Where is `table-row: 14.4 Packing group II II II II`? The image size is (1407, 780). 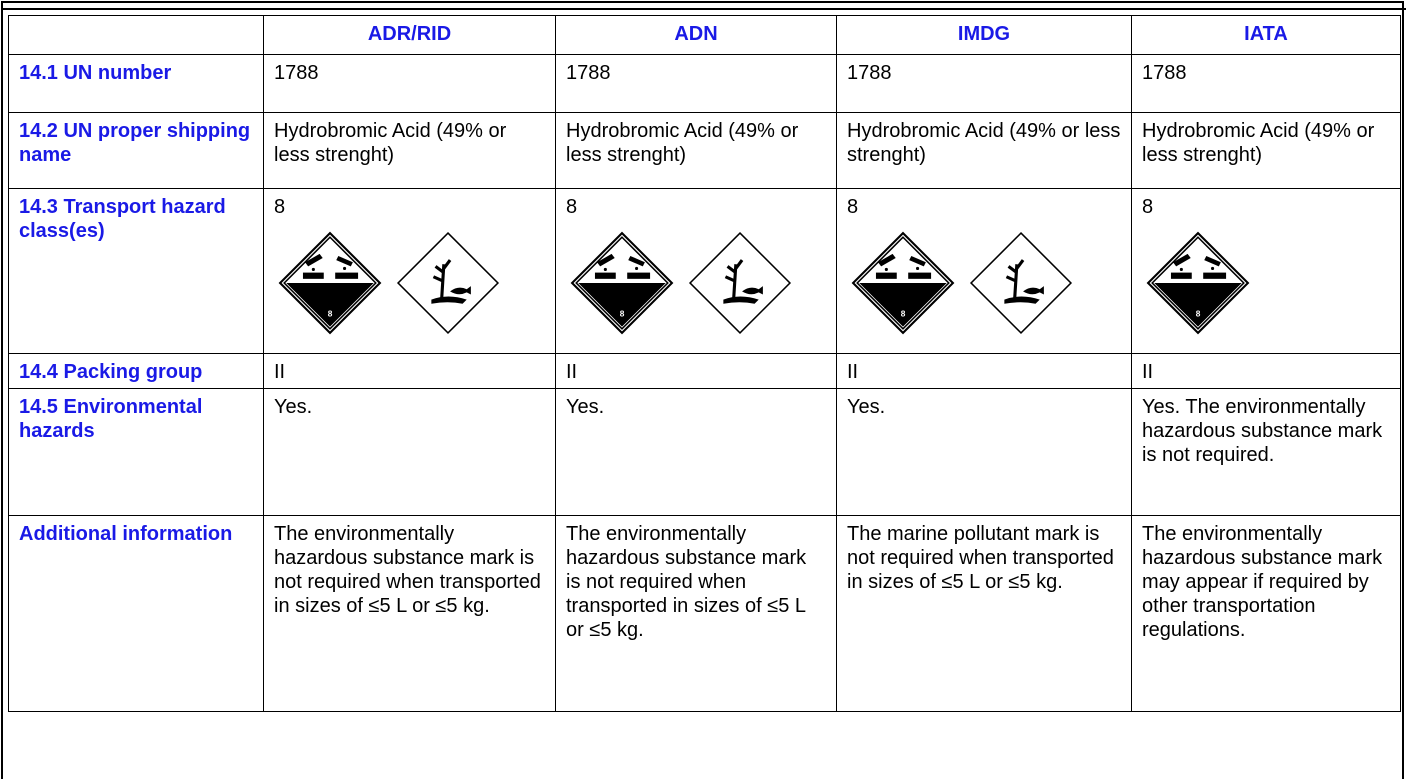 table-row: 14.4 Packing group II II II II is located at coordinates (704, 371).